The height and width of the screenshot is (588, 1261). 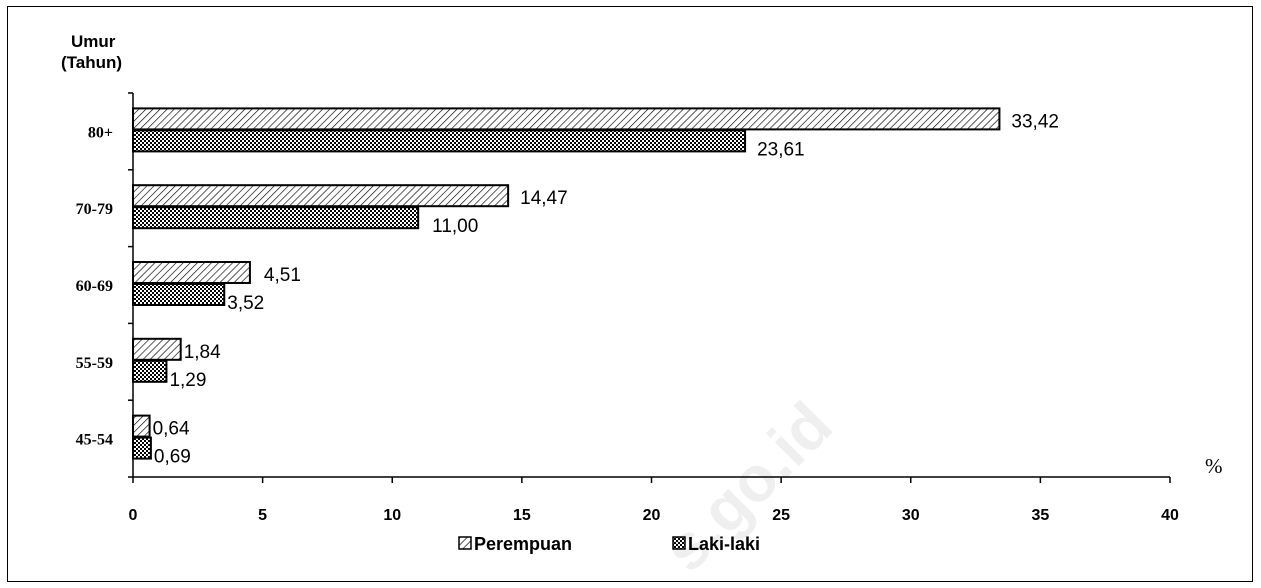 What do you see at coordinates (91, 52) in the screenshot?
I see `y-axis-title: Umur (Tahun)` at bounding box center [91, 52].